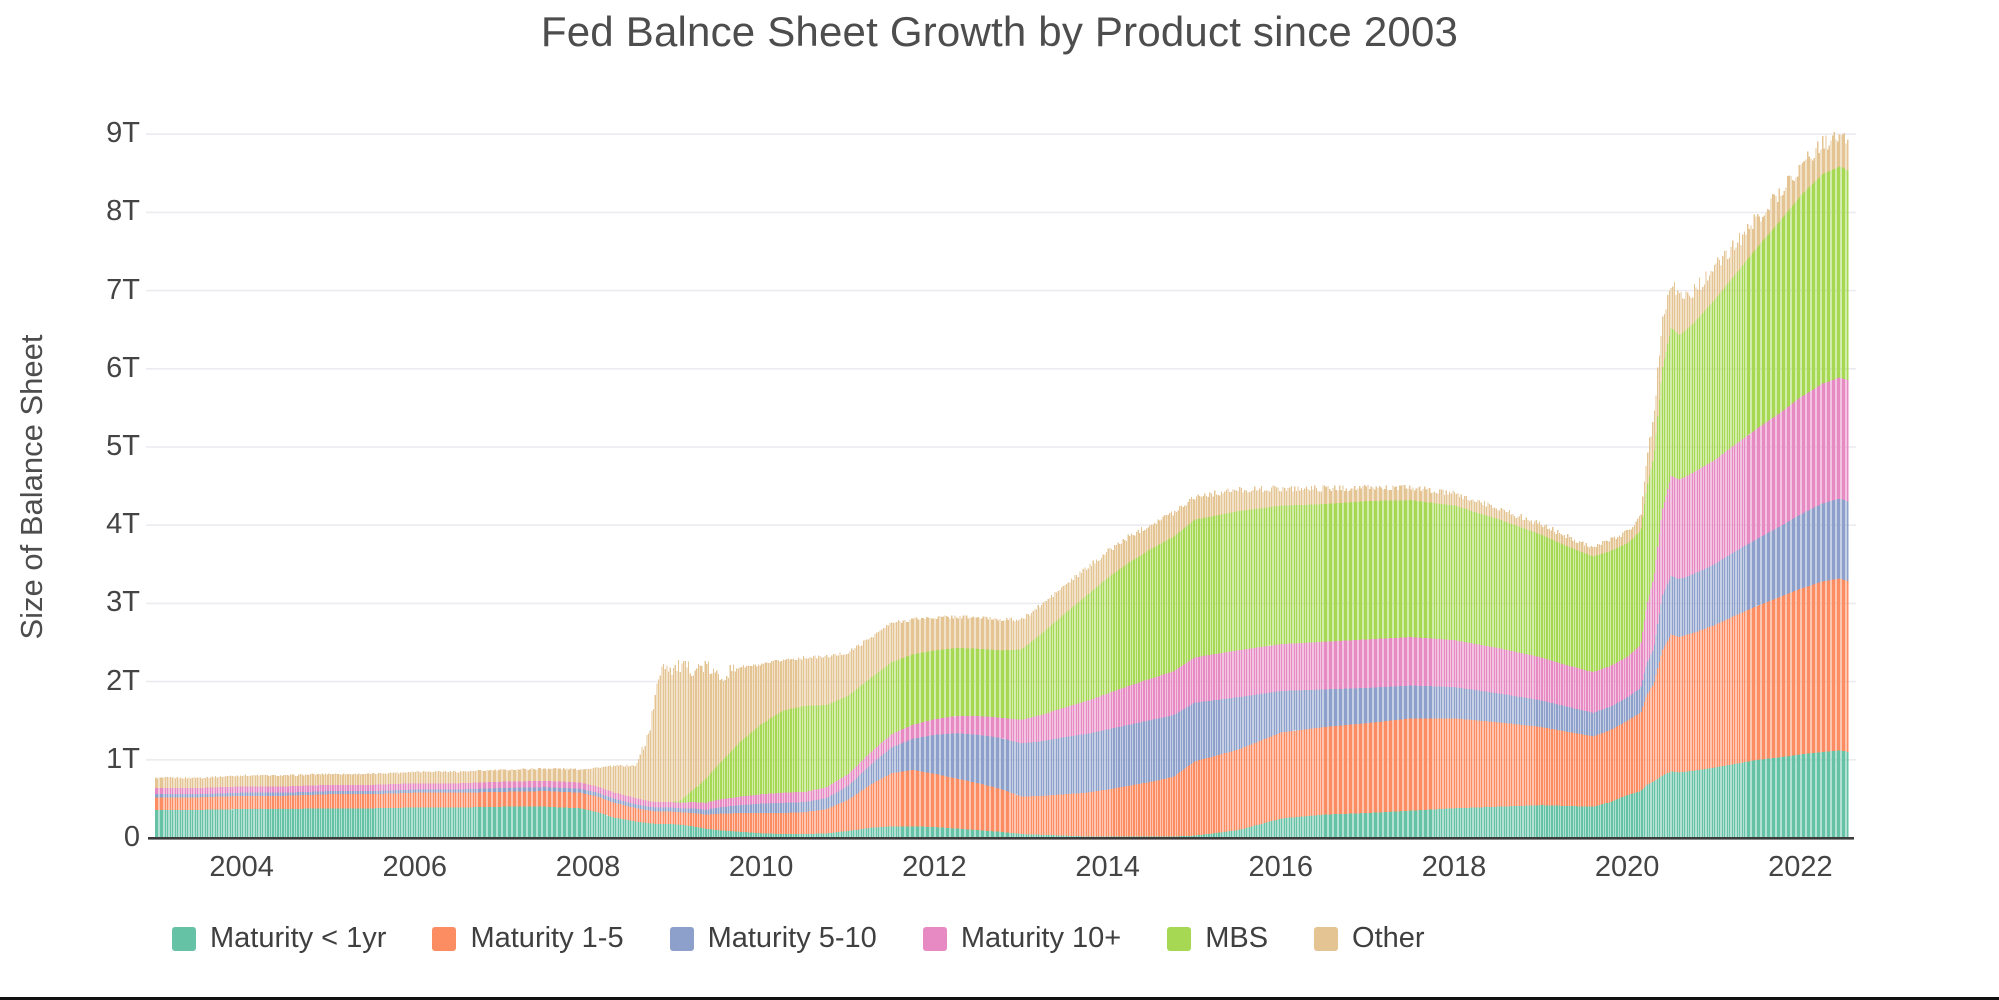 This screenshot has height=1000, width=1999. Describe the element at coordinates (1107, 867) in the screenshot. I see `x-tick-label-2014: 2014` at that location.